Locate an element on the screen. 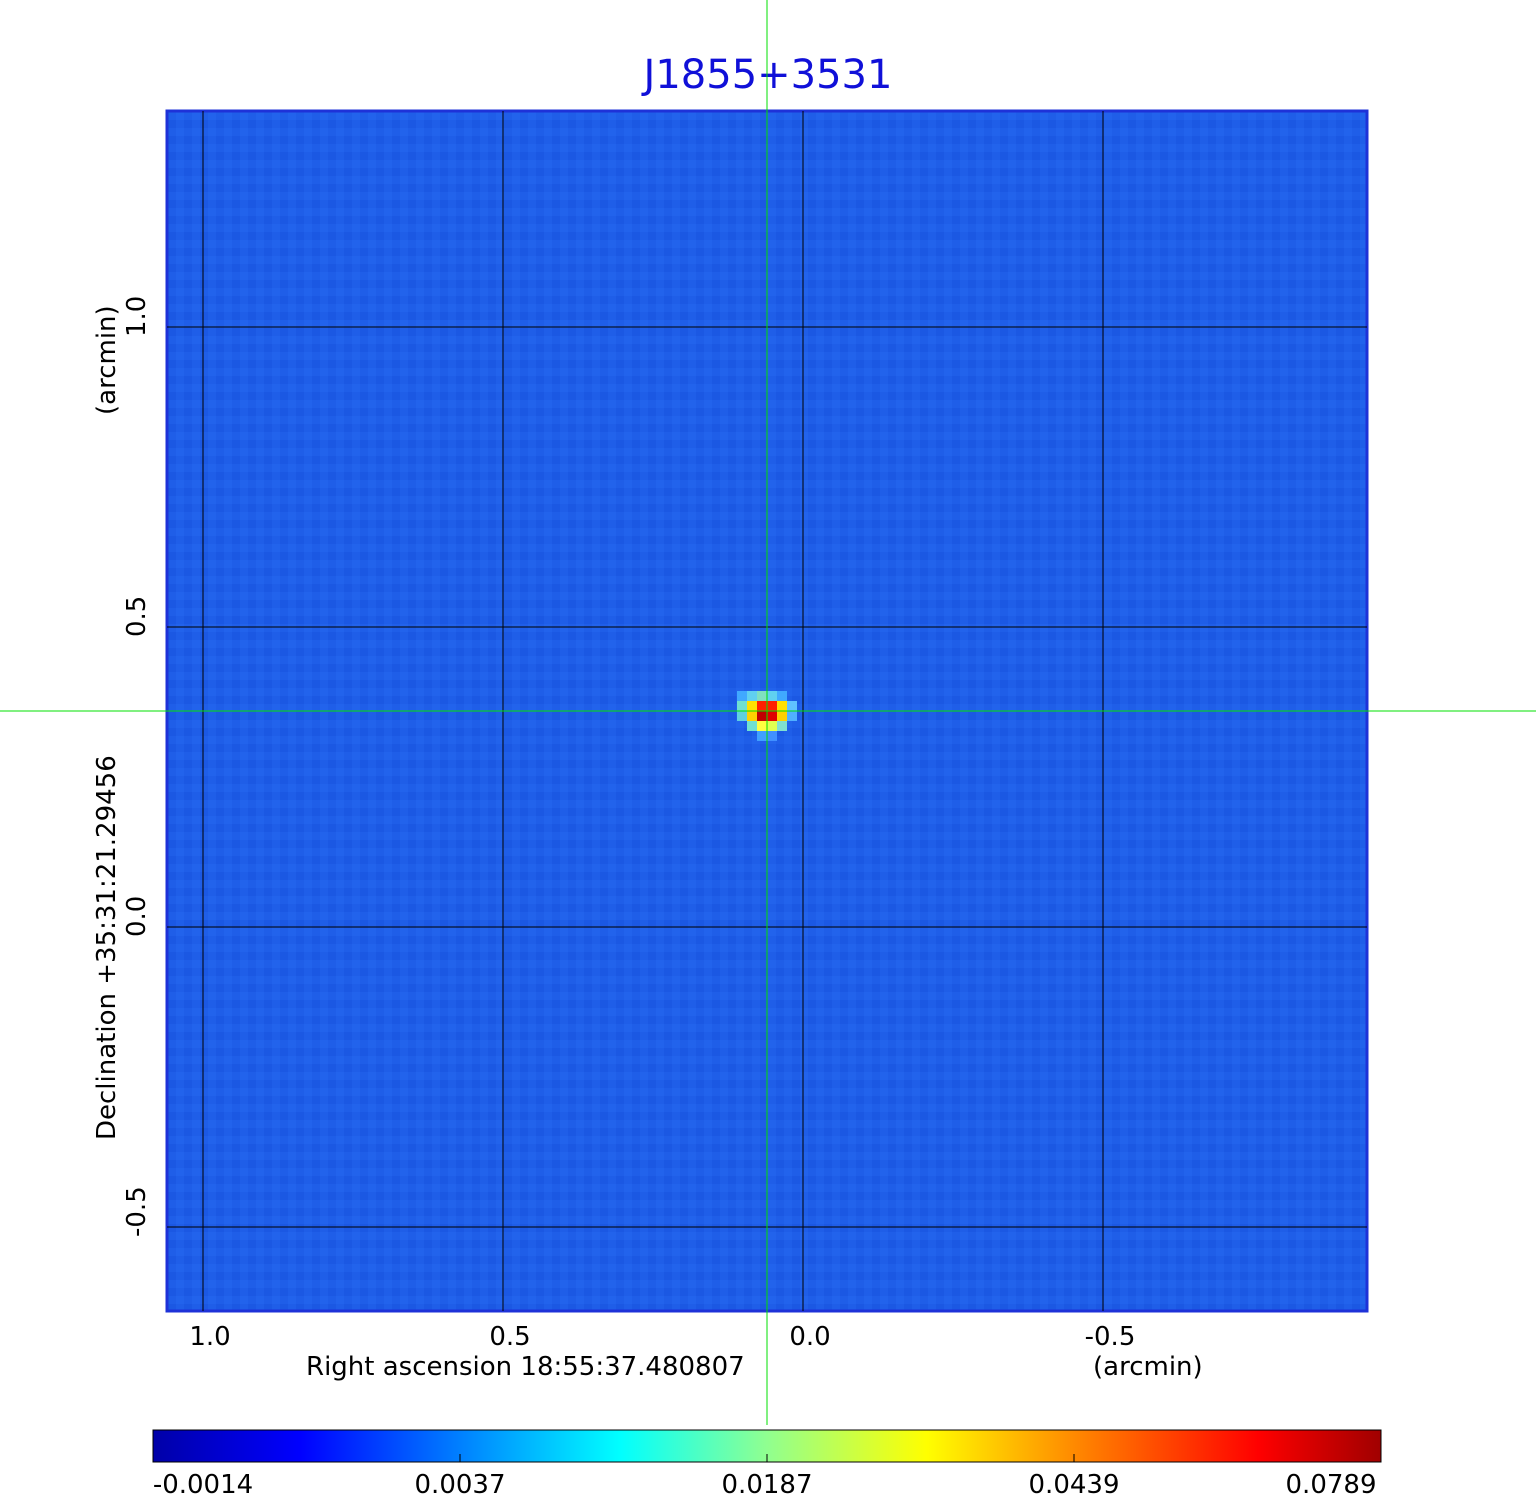  x-axis-unit: (arcmin) is located at coordinates (1148, 1367).